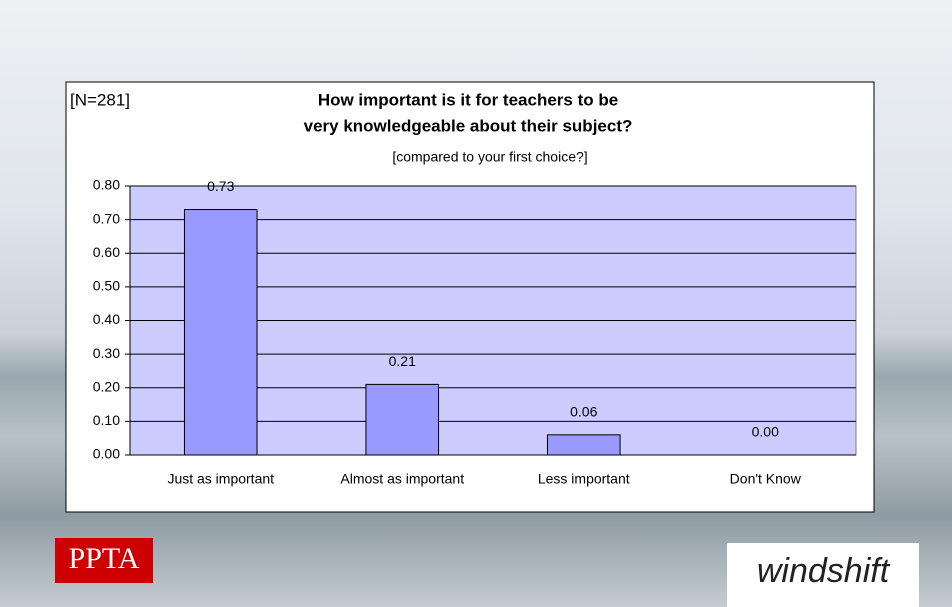 The height and width of the screenshot is (607, 952). Describe the element at coordinates (106, 420) in the screenshot. I see `y-tick-label: 0.10` at that location.